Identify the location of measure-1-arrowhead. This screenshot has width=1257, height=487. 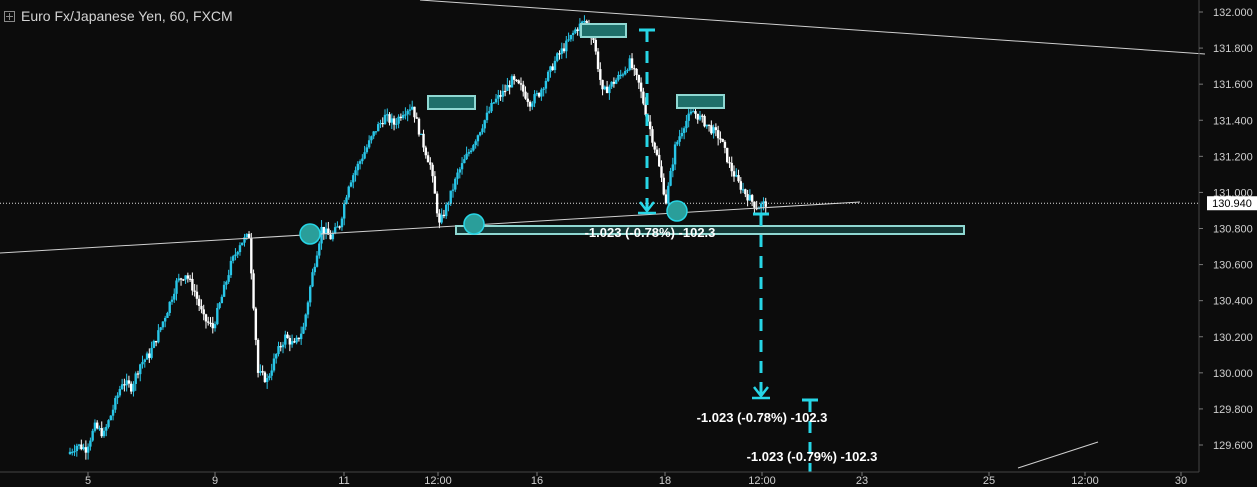
(647, 207).